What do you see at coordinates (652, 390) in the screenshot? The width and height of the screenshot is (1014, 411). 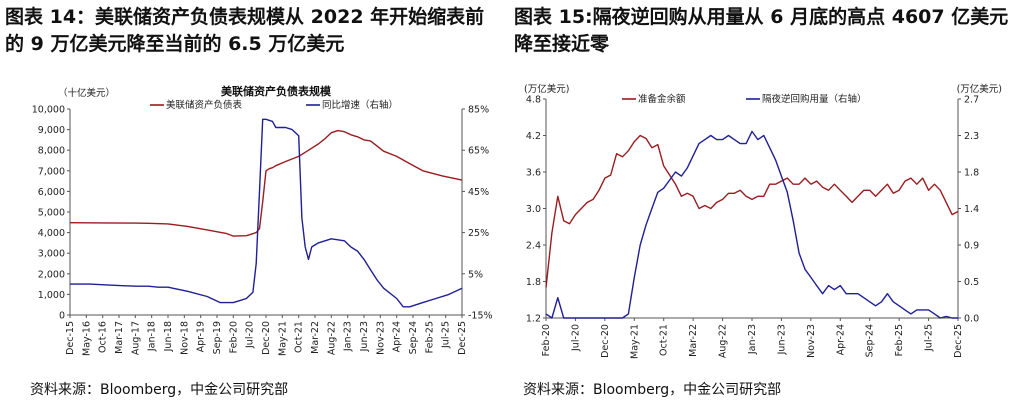 I see `right-source-note: 资料来源：Bloomberg，中金公司研究部` at bounding box center [652, 390].